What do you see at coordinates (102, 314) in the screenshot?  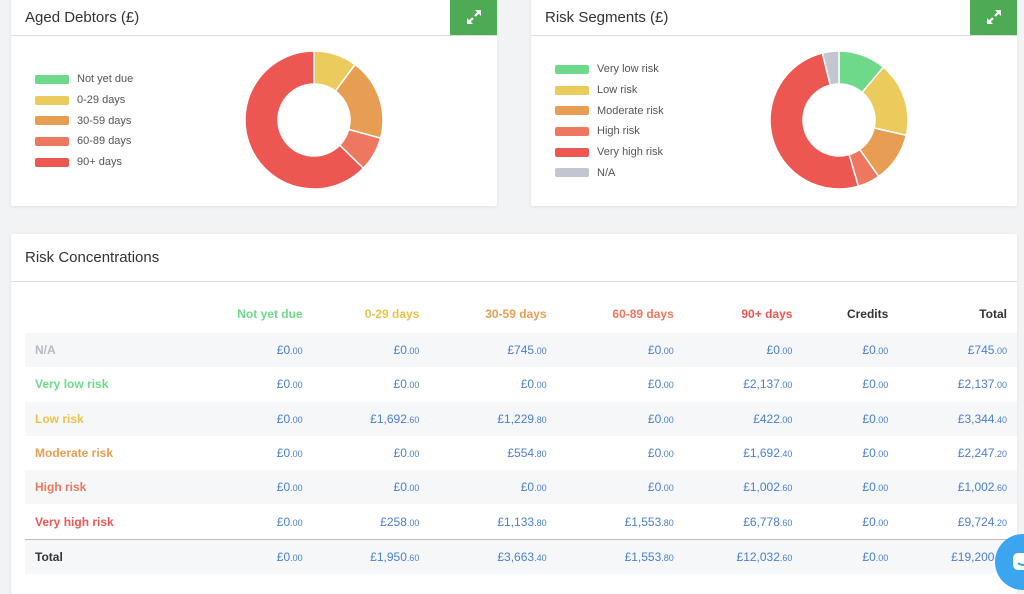 I see `column-header-blank` at bounding box center [102, 314].